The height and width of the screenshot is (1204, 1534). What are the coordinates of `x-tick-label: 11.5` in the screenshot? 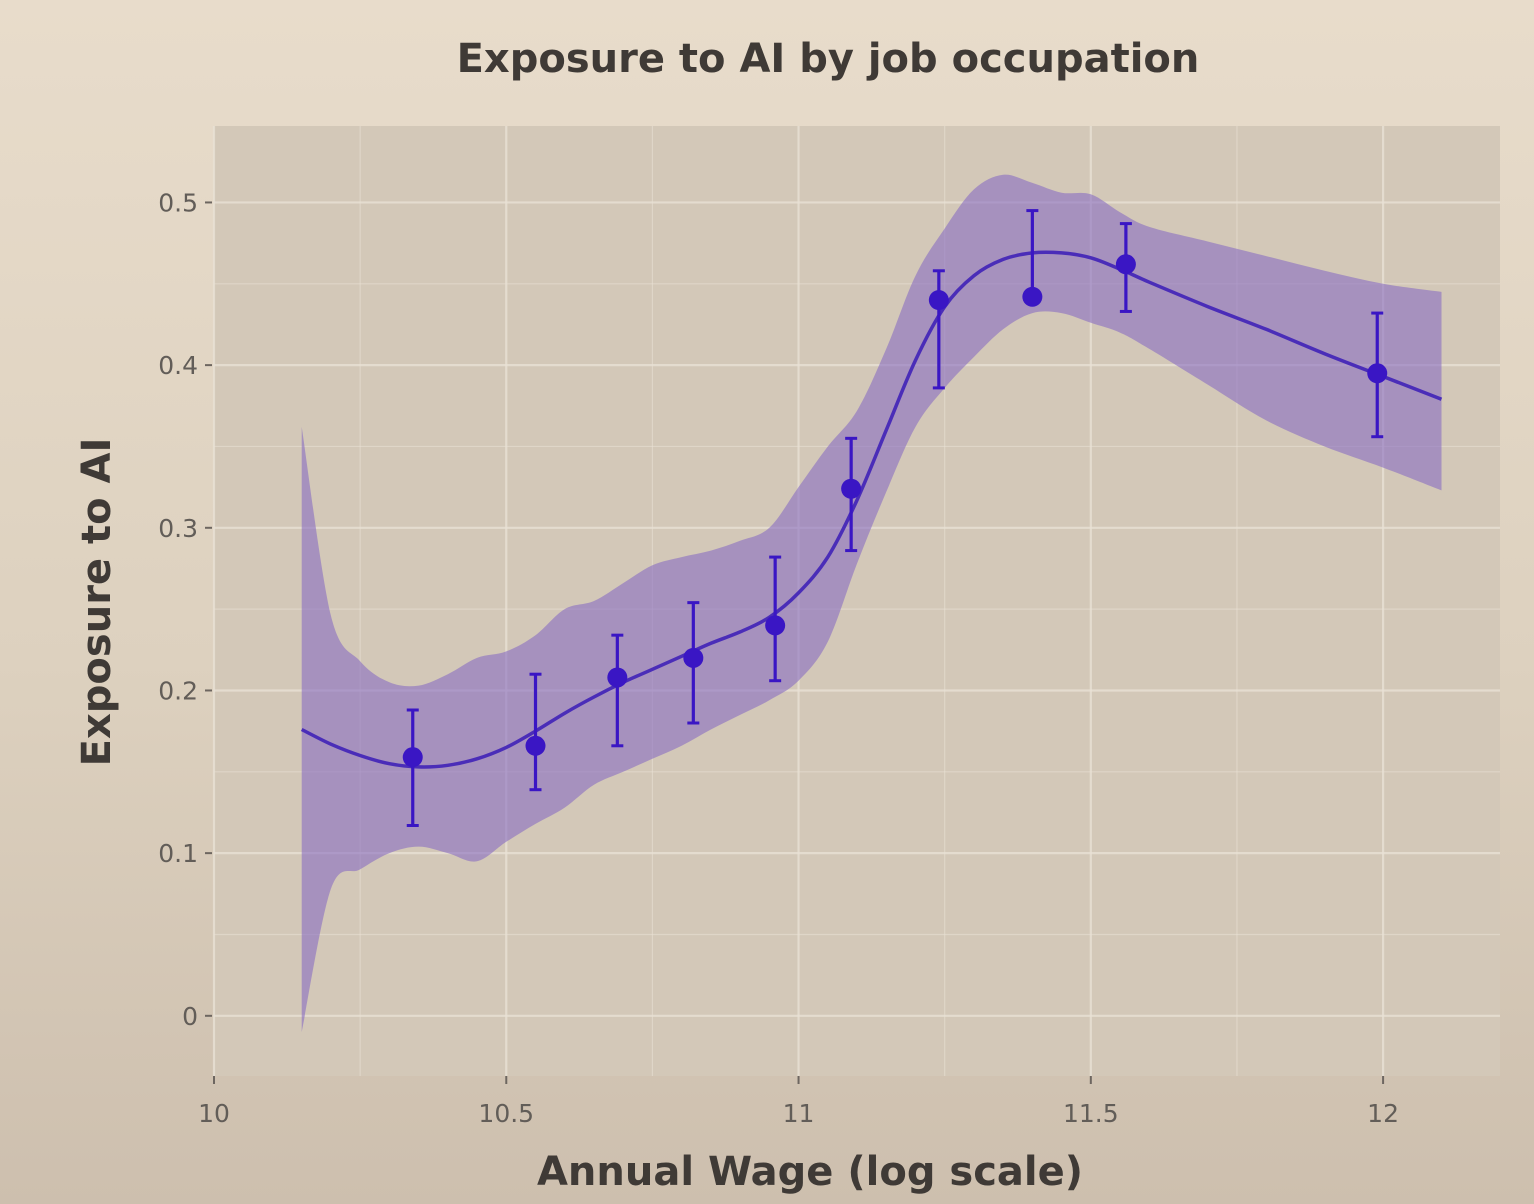 It's located at (1091, 1113).